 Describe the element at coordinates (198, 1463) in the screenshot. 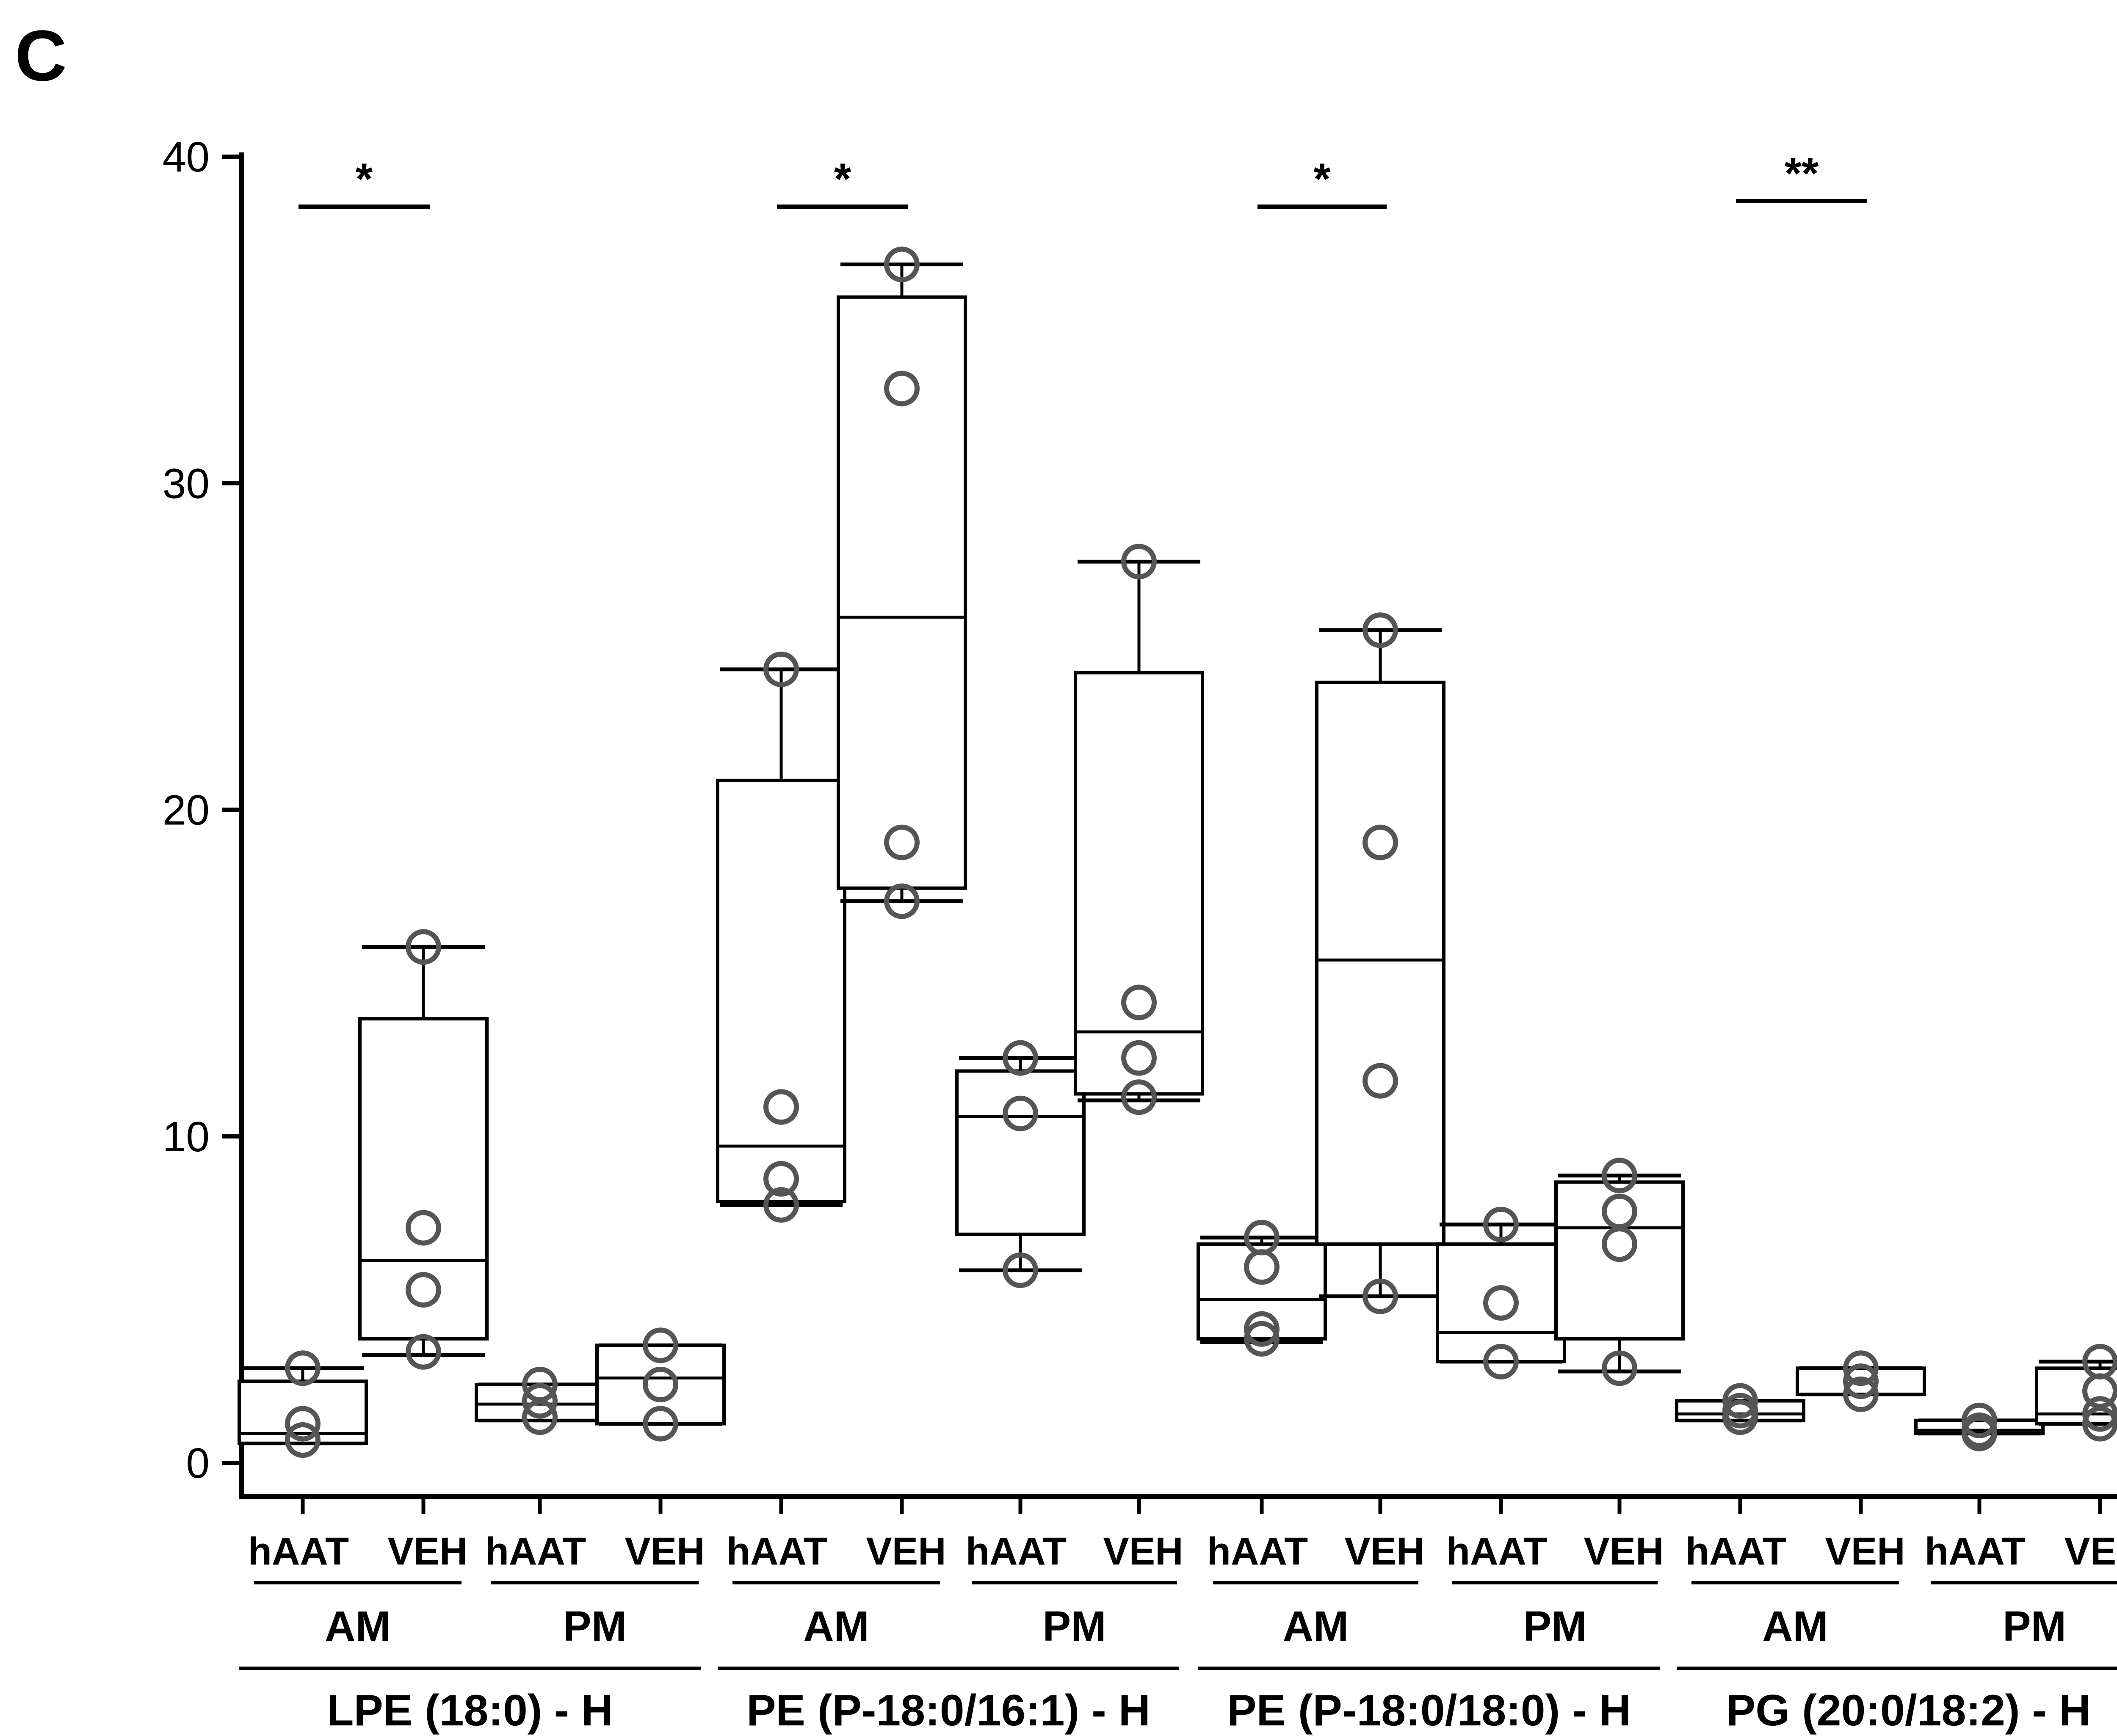

I see `y-tick-label: 0` at that location.